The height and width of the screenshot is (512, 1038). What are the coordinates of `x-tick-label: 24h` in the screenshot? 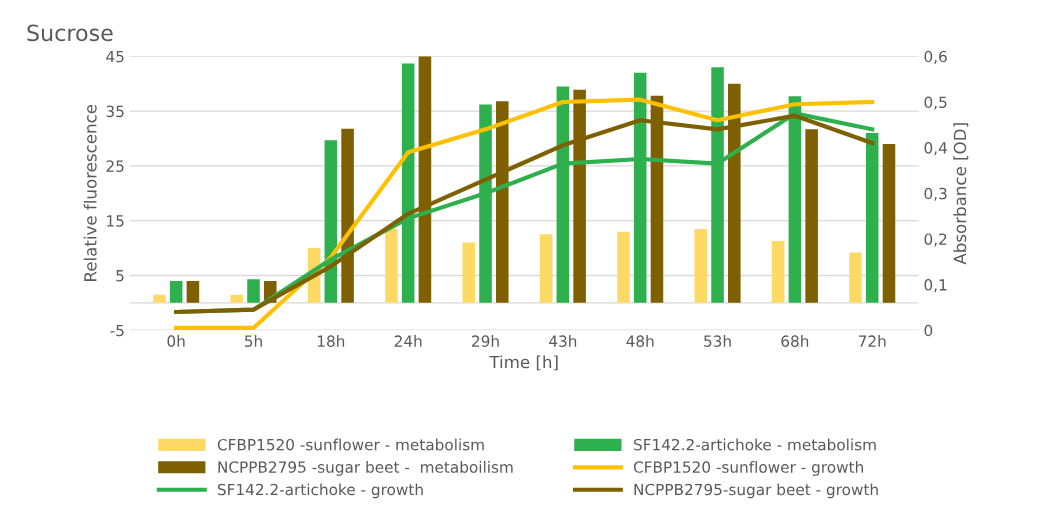 It's located at (408, 341).